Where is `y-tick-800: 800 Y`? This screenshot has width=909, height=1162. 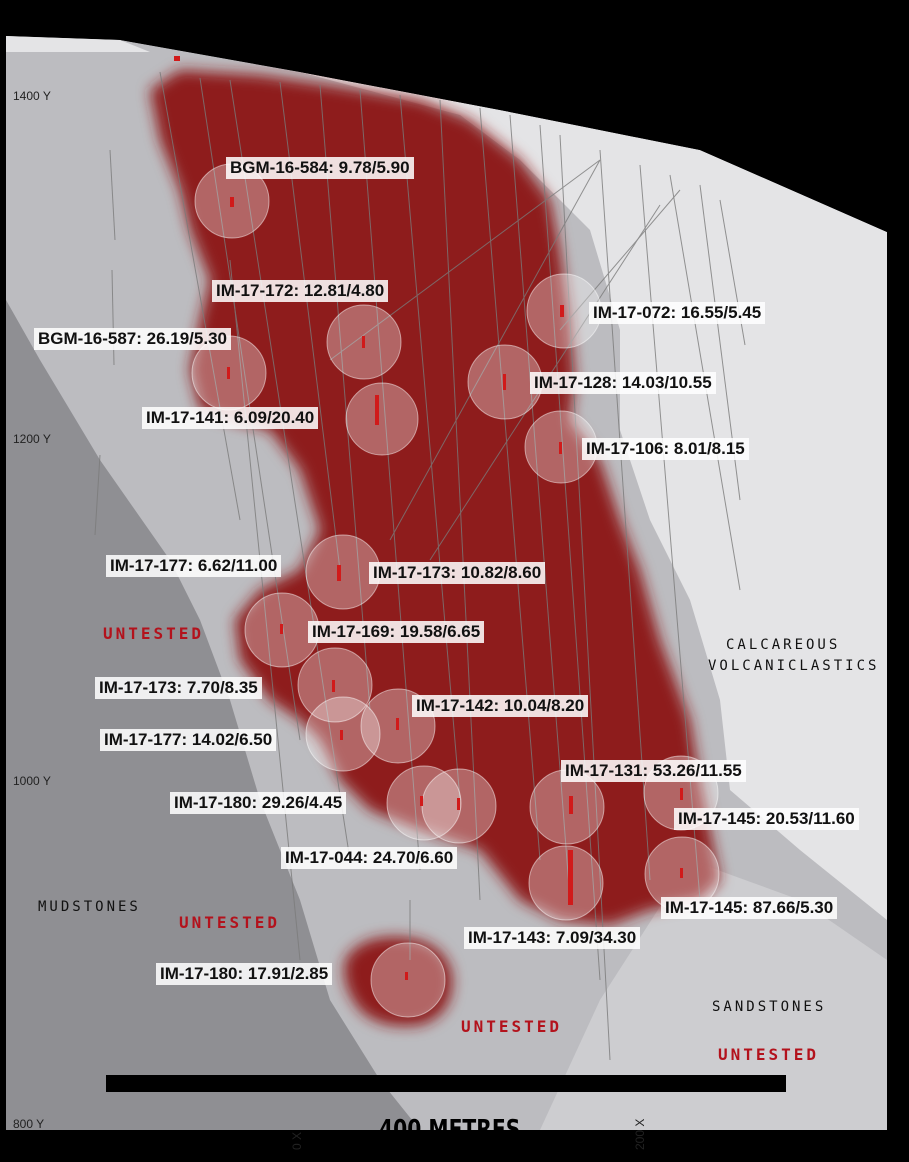 y-tick-800: 800 Y is located at coordinates (29, 1124).